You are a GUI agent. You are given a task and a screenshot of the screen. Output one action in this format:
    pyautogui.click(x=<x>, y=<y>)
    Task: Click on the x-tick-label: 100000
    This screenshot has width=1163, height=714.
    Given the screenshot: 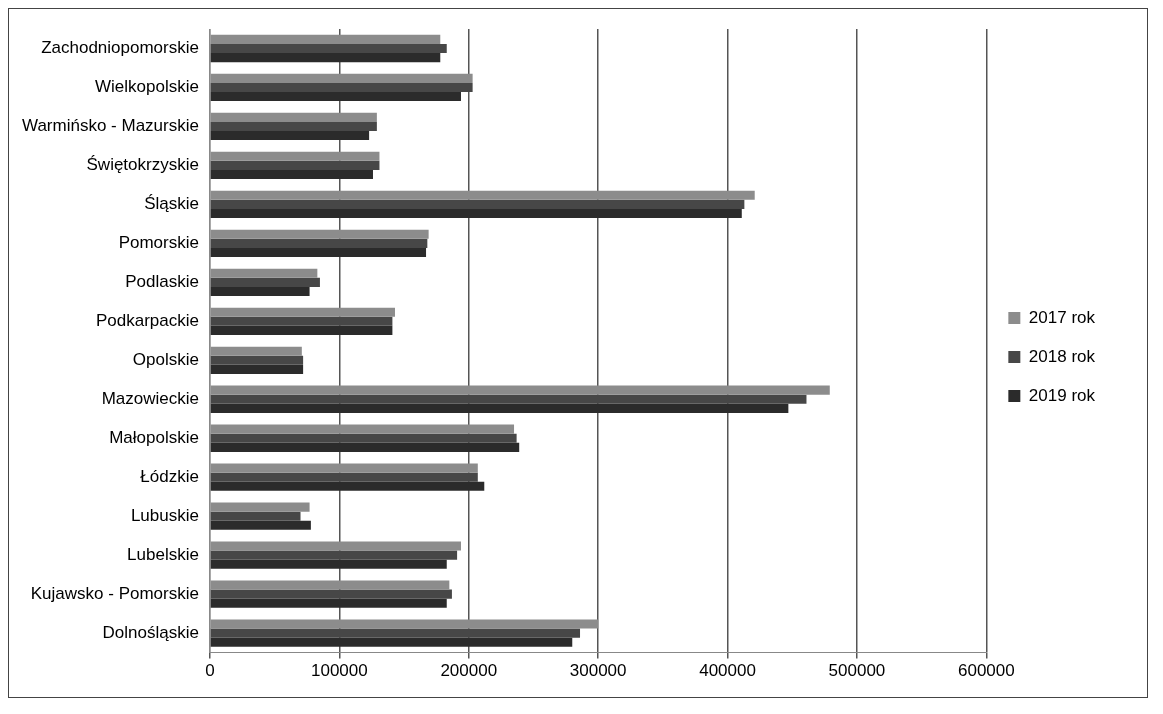 What is the action you would take?
    pyautogui.click(x=339, y=671)
    